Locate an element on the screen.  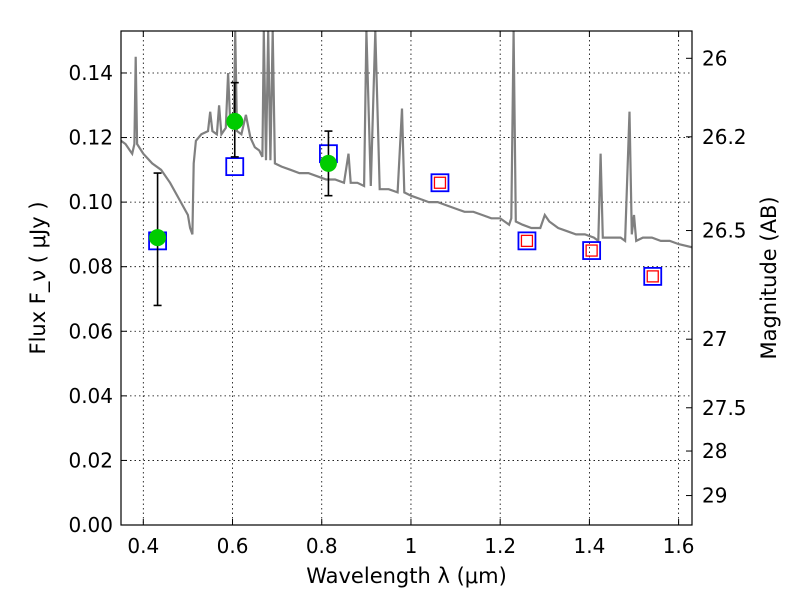
x-tick-label: 0.4 is located at coordinates (143, 546).